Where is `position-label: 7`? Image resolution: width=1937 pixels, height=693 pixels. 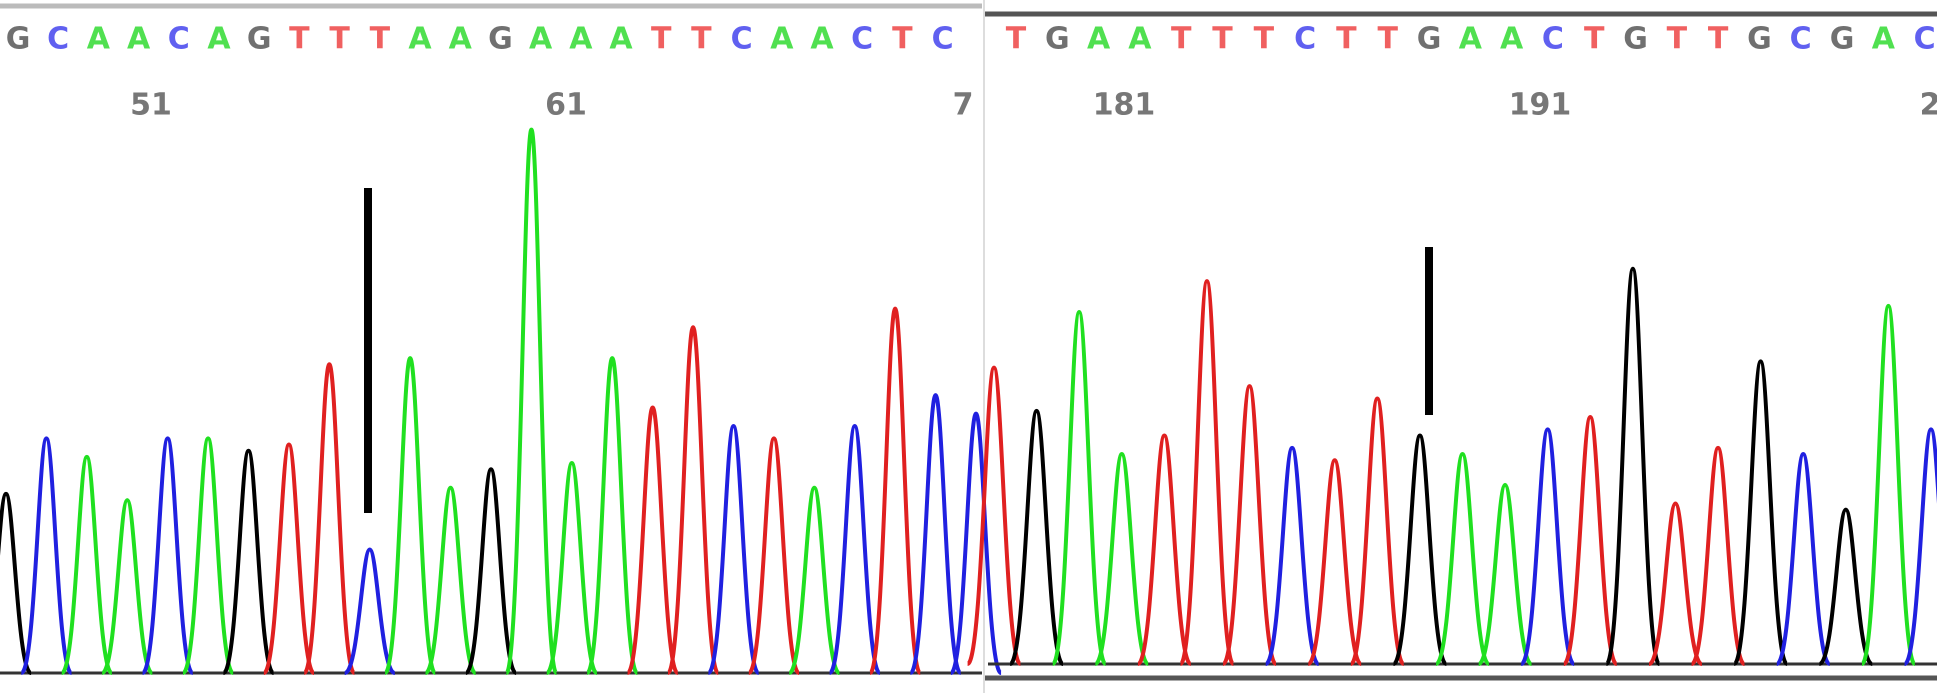 position-label: 7 is located at coordinates (963, 105).